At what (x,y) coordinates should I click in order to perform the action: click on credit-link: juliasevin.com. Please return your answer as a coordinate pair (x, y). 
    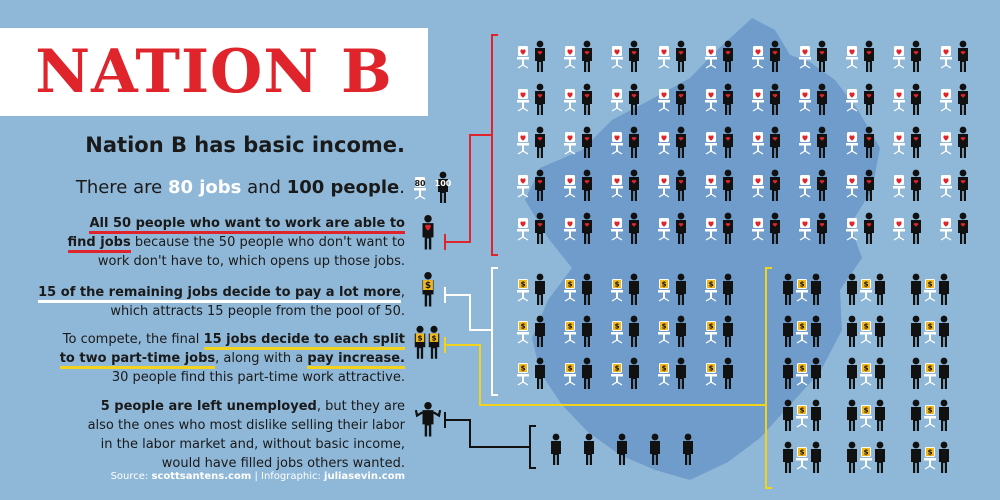
    Looking at the image, I should click on (364, 476).